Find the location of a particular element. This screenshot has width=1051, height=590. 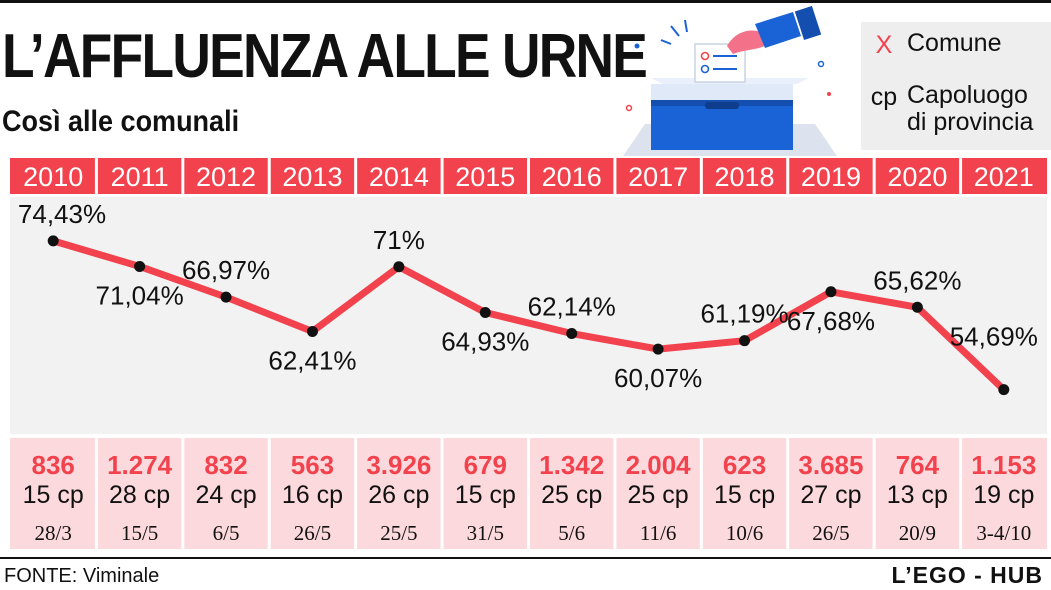

comuni-count: 1.274 is located at coordinates (140, 465).